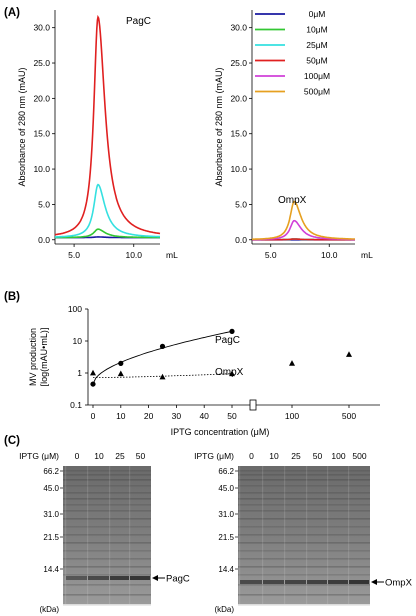 Image resolution: width=416 pixels, height=616 pixels. Describe the element at coordinates (41, 28) in the screenshot. I see `y-tick-label: 30.0` at that location.